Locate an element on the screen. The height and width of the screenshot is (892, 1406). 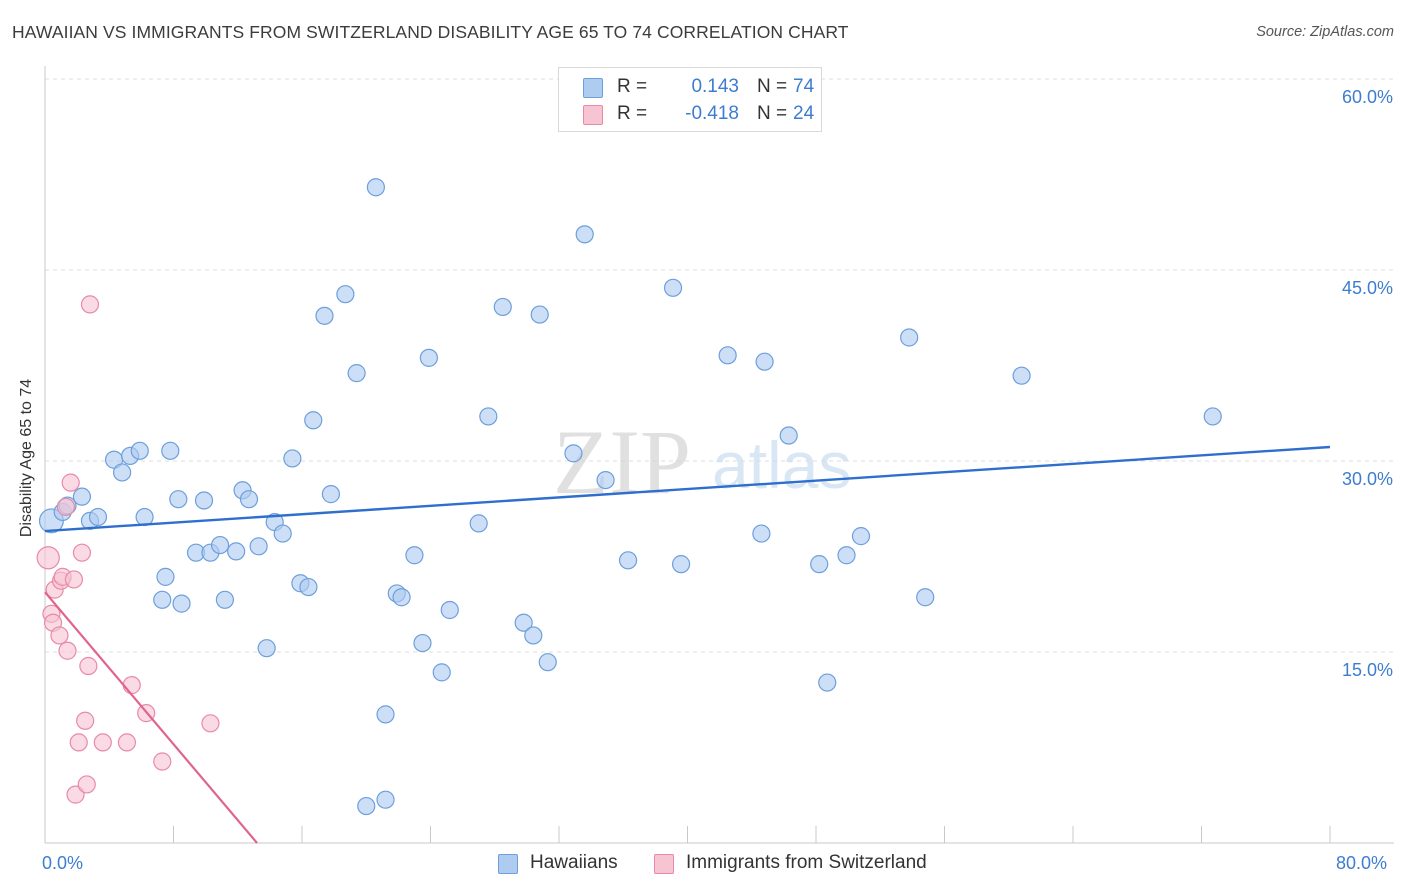
source-credit: Source: ZipAtlas.com is located at coordinates (1325, 32).